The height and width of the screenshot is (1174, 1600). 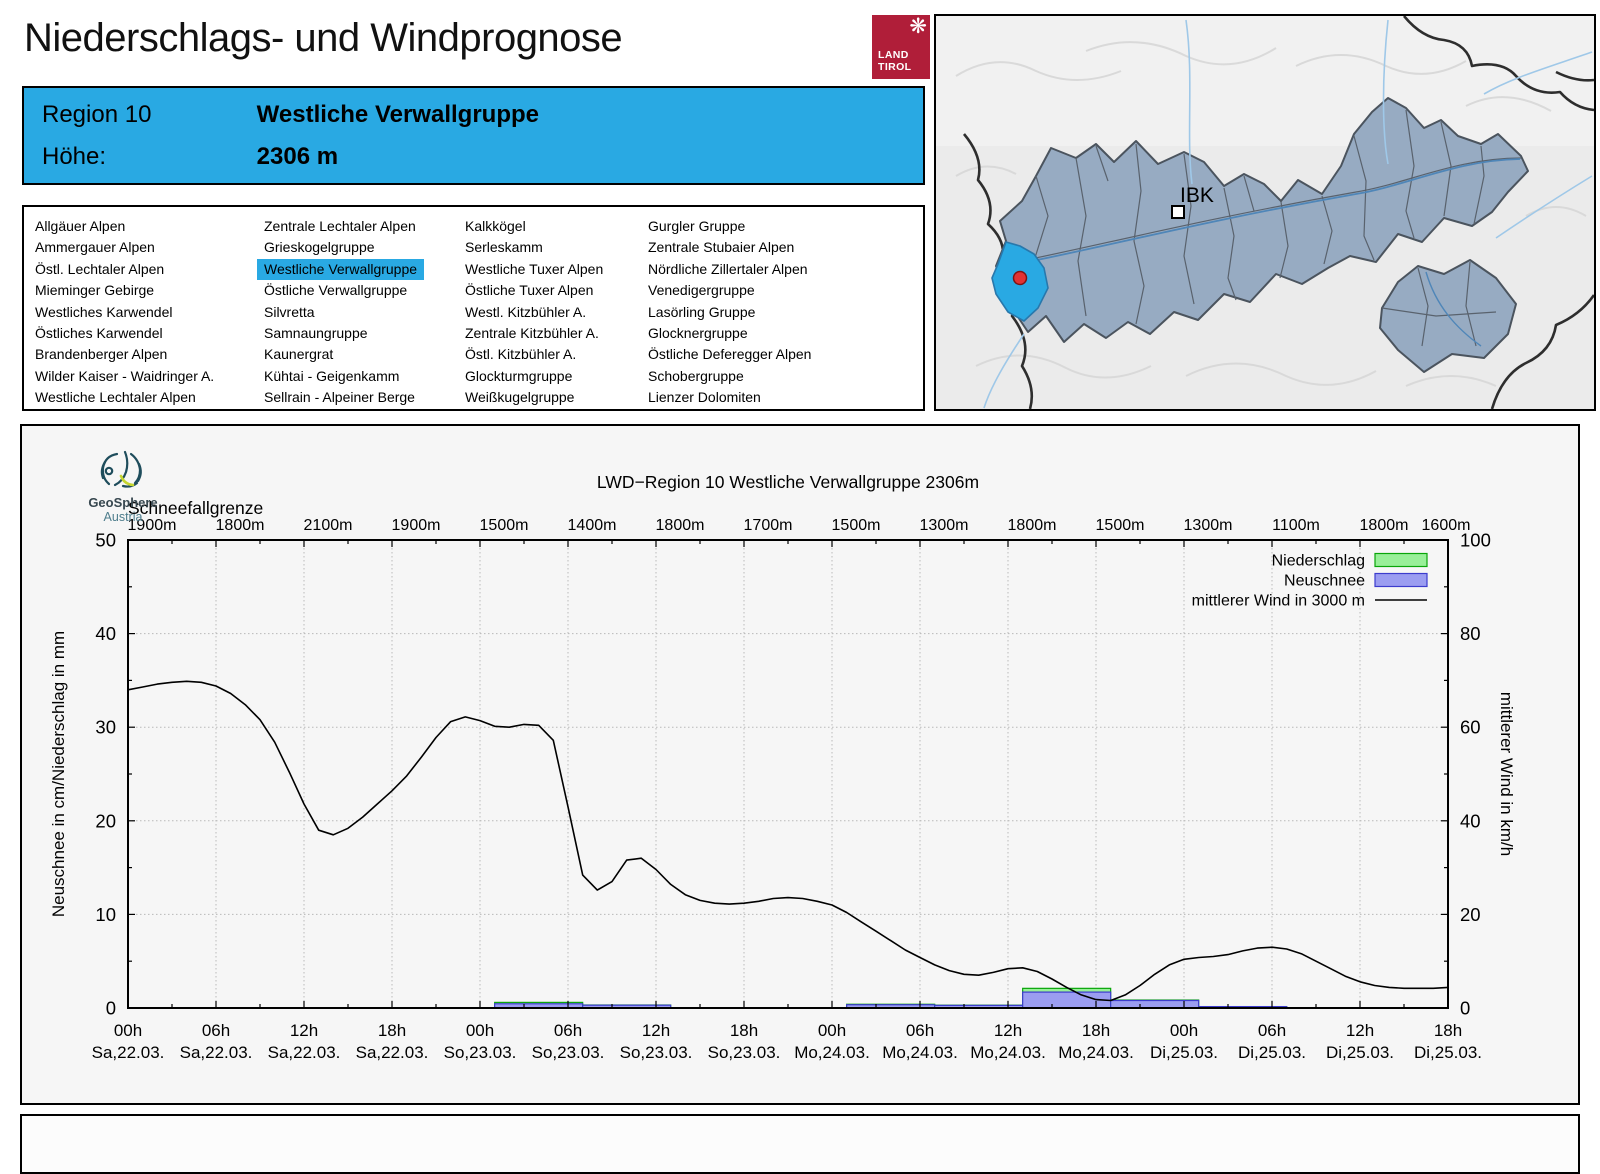 I want to click on region-list-item: Westl. Kitzbühler A., so click(x=526, y=311).